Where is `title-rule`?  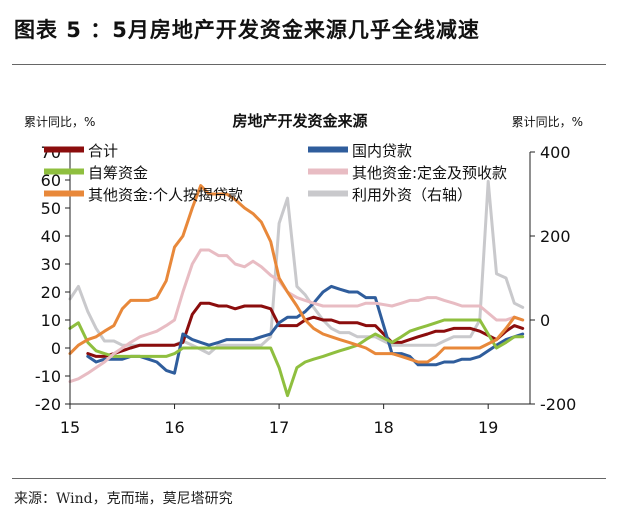
title-rule is located at coordinates (309, 64).